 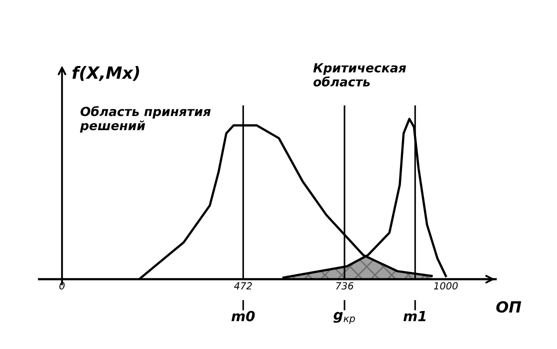 I want to click on annotation: Область принятия решений, so click(x=145, y=119).